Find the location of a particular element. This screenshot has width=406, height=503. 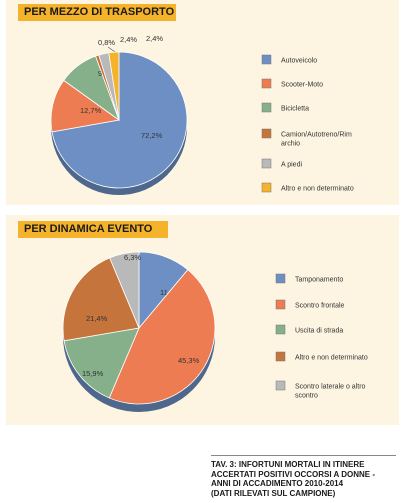

data-label: 72,2% is located at coordinates (152, 135).